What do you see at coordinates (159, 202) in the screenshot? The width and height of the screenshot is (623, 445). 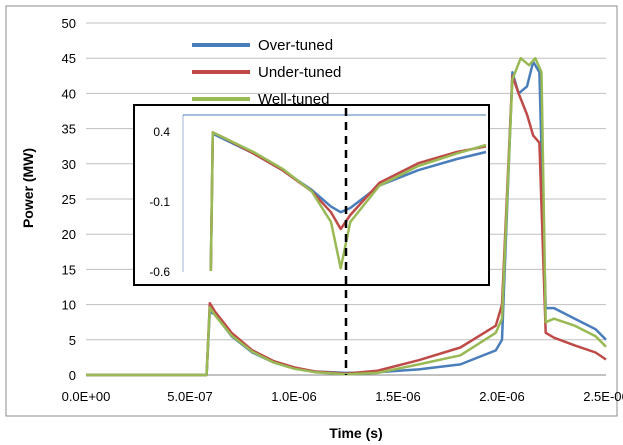 I see `inset-y-tick-label--0.1: -0.1` at bounding box center [159, 202].